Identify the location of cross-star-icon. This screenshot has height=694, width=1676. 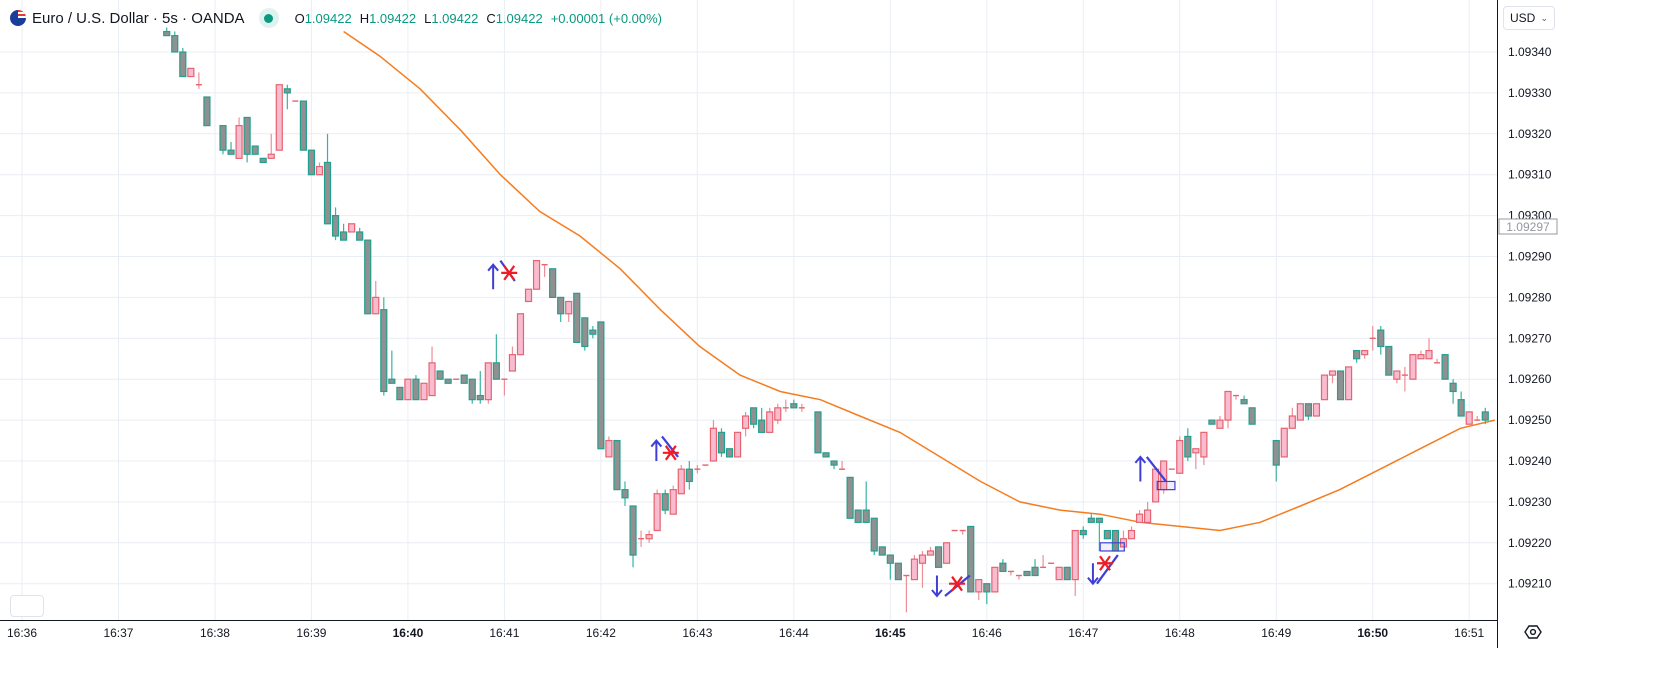
(1104, 563).